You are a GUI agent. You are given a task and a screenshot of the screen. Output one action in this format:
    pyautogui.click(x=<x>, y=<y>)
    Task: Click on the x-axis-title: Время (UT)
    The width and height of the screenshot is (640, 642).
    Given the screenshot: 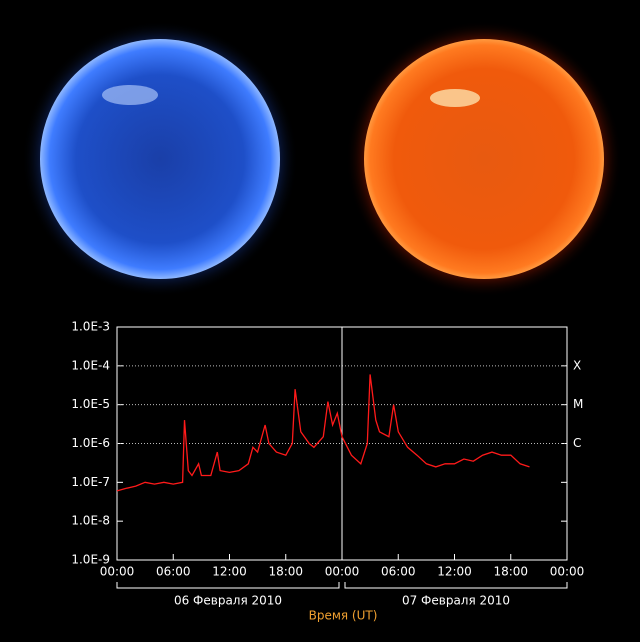 What is the action you would take?
    pyautogui.click(x=343, y=616)
    